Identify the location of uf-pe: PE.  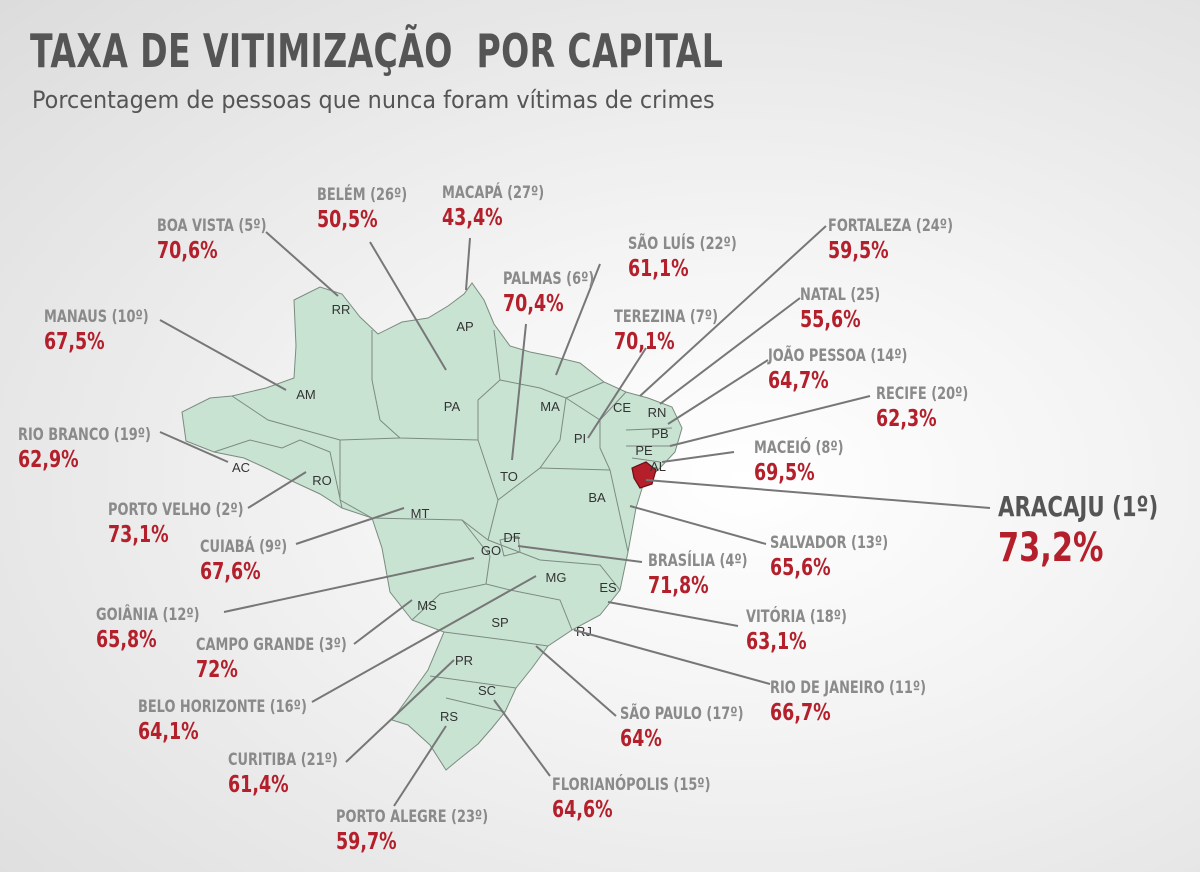
(644, 450).